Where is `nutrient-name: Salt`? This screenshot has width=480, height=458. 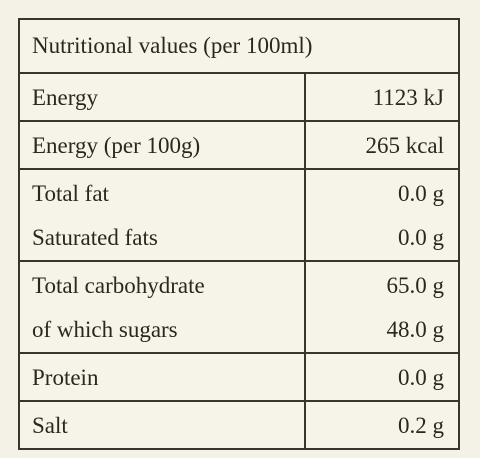
nutrient-name: Salt is located at coordinates (50, 425).